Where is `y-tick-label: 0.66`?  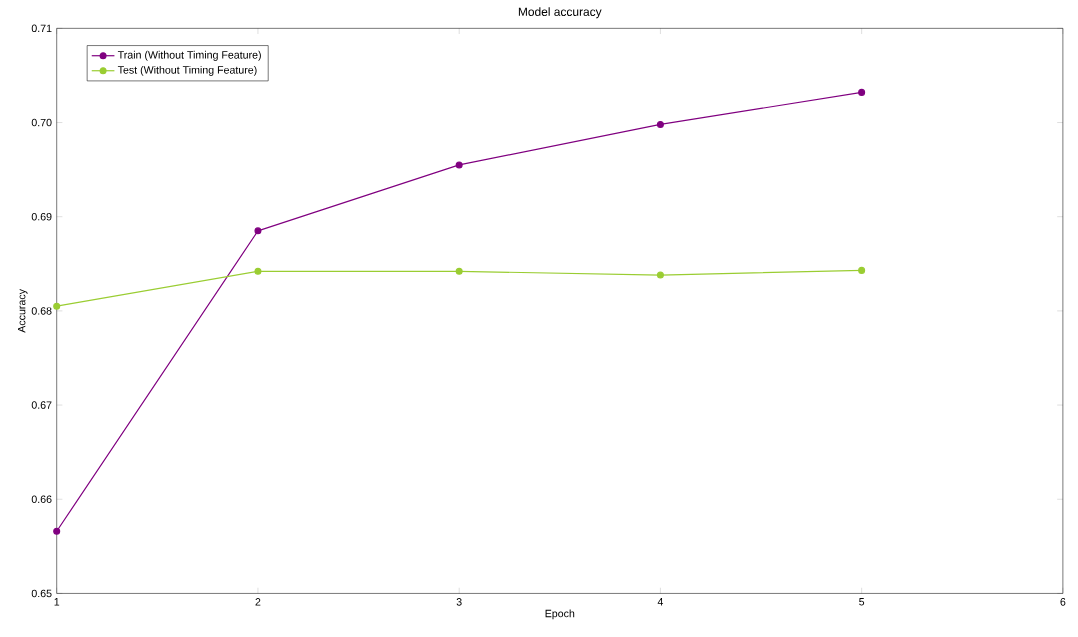 y-tick-label: 0.66 is located at coordinates (41, 499).